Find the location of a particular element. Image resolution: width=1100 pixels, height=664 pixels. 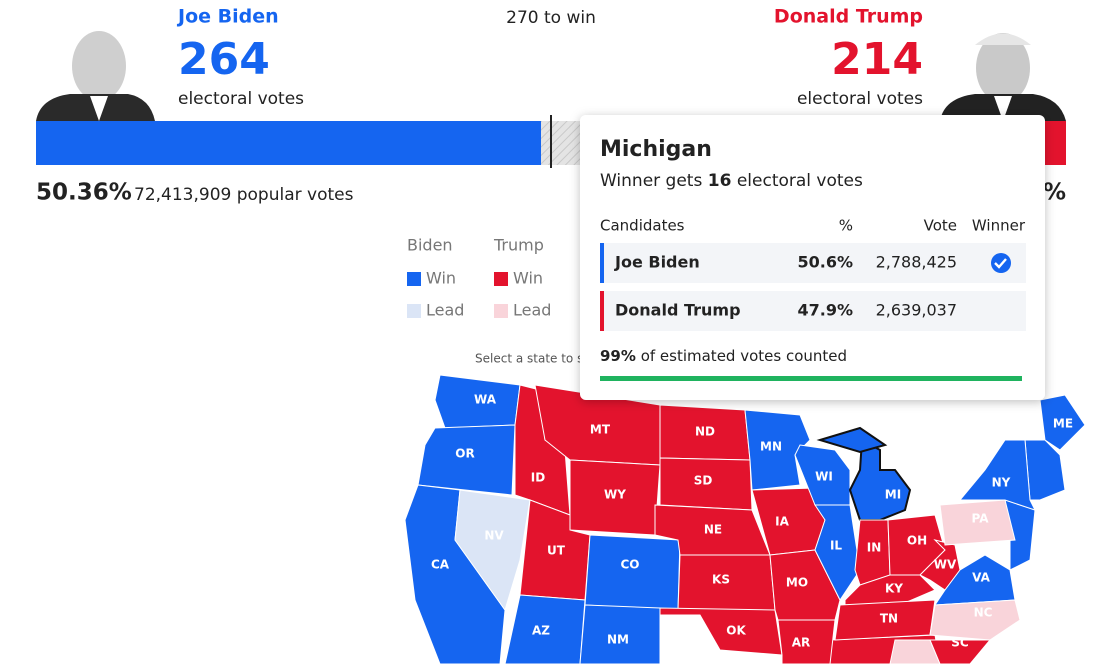

state-label: IA is located at coordinates (782, 522).